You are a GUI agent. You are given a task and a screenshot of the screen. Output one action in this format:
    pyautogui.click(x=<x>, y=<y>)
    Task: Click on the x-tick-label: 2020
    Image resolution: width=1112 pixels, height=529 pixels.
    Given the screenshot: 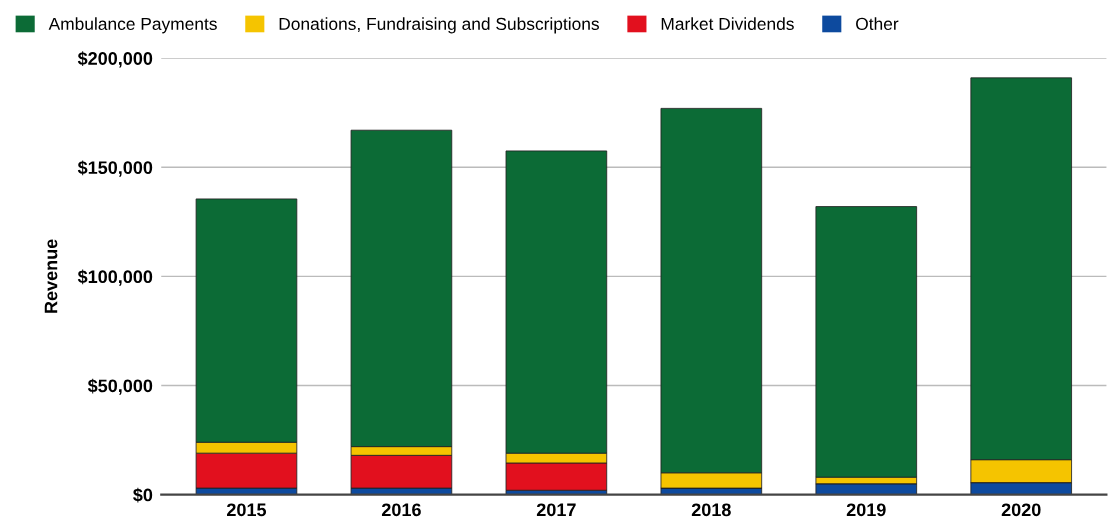 What is the action you would take?
    pyautogui.click(x=1021, y=510)
    